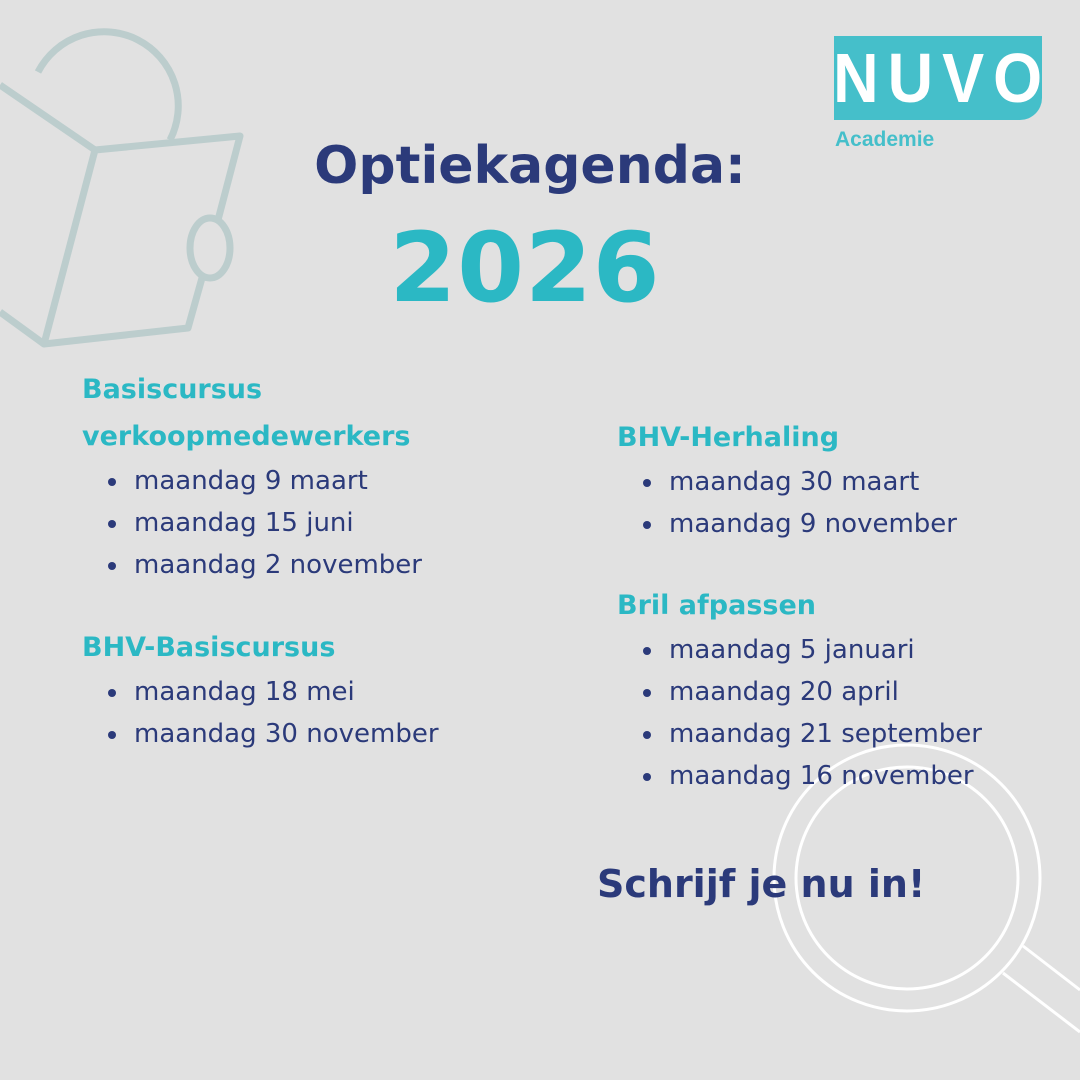 This screenshot has width=1080, height=1080. I want to click on list-item: maandag 30 maart, so click(787, 482).